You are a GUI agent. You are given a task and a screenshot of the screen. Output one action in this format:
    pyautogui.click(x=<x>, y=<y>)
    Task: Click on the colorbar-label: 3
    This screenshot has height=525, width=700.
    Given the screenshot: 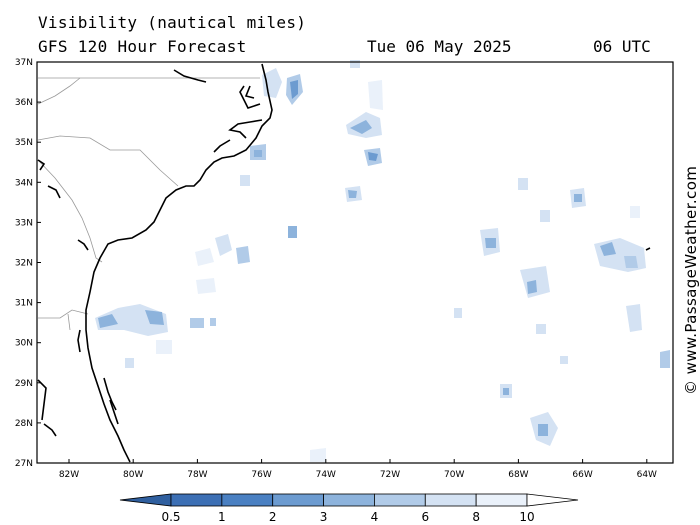 What is the action you would take?
    pyautogui.click(x=324, y=517)
    